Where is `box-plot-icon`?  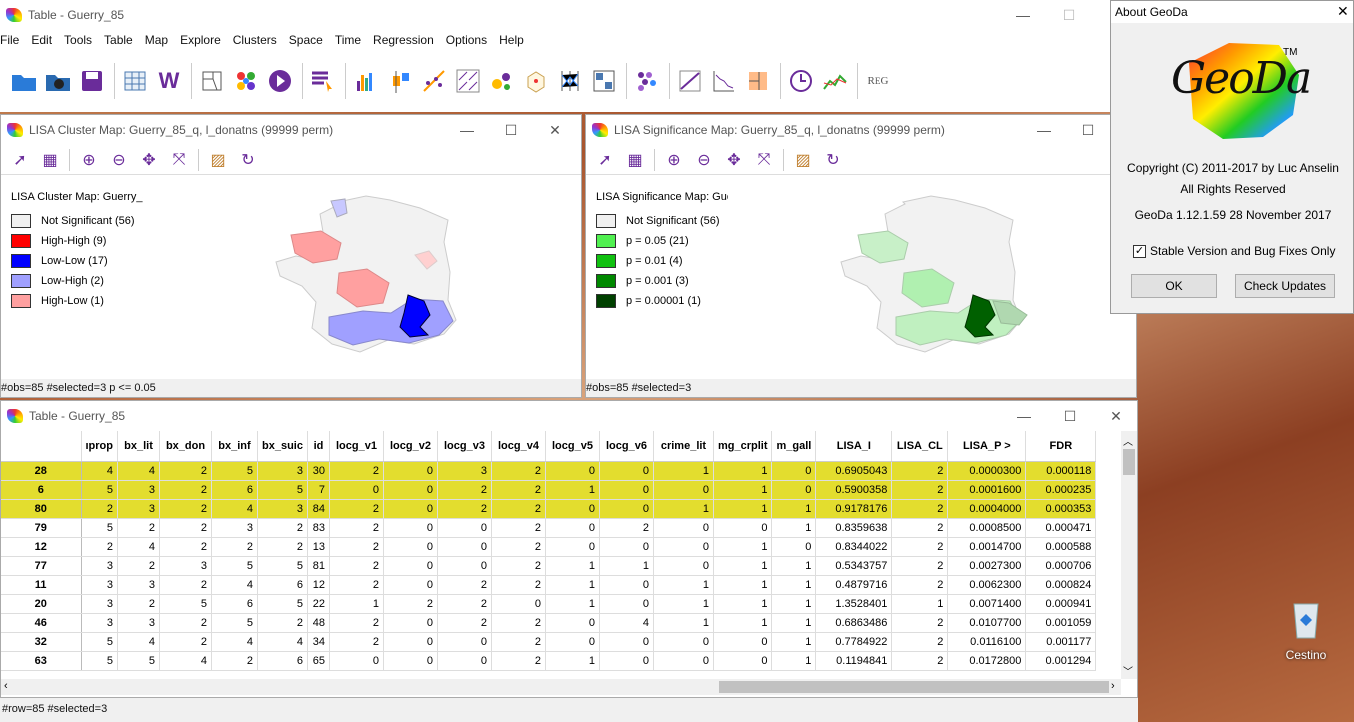
box-plot-icon is located at coordinates (400, 81).